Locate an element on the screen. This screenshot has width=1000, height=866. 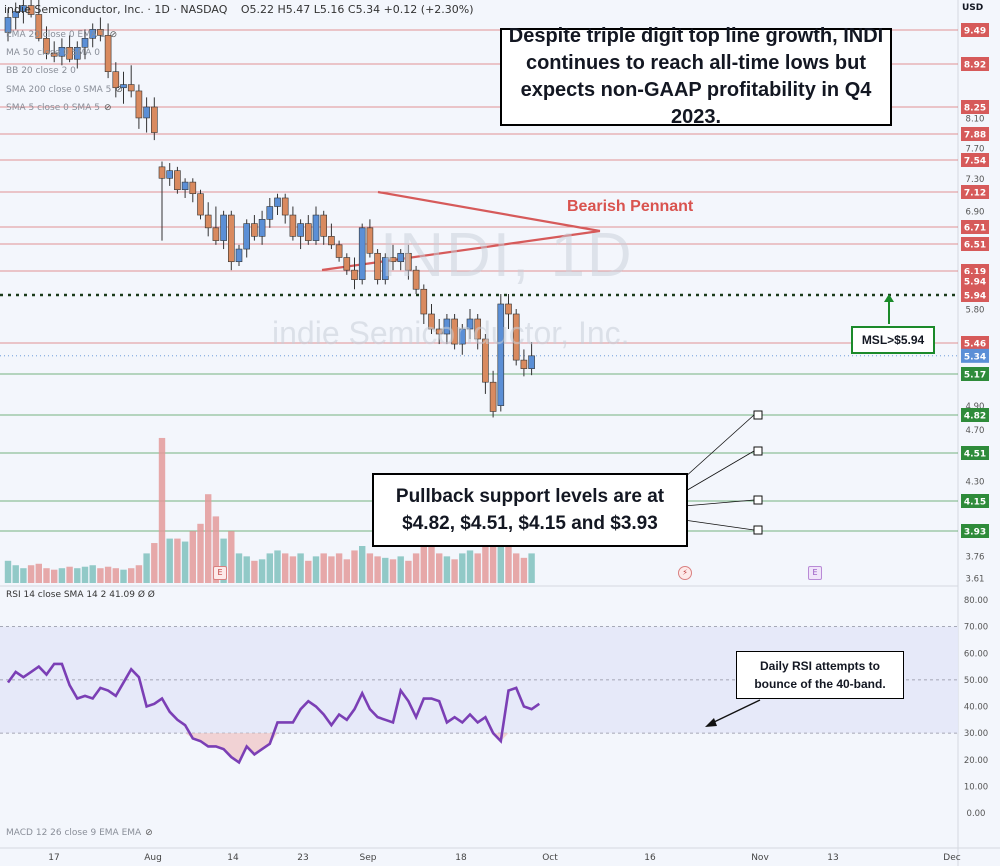
earnings-marker: E is located at coordinates (220, 573).